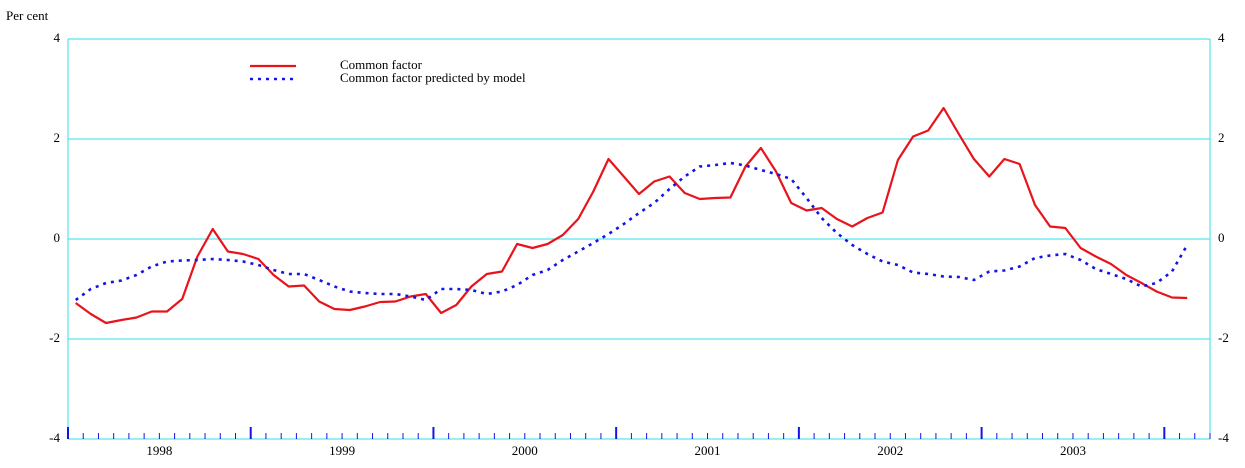 This screenshot has height=468, width=1245. Describe the element at coordinates (1073, 450) in the screenshot. I see `x-tick-label: 2003` at that location.